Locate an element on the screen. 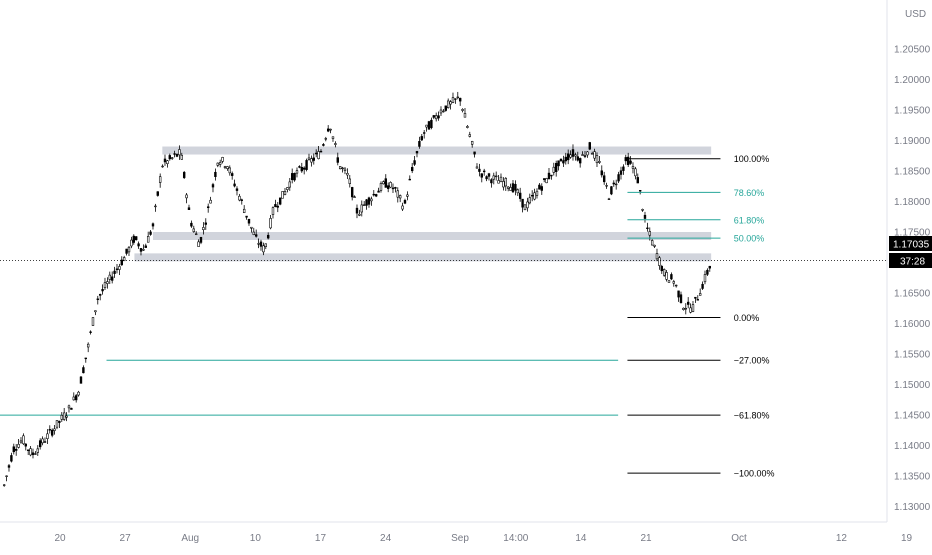 The image size is (932, 555). fib-label-2: 61.80% is located at coordinates (749, 220).